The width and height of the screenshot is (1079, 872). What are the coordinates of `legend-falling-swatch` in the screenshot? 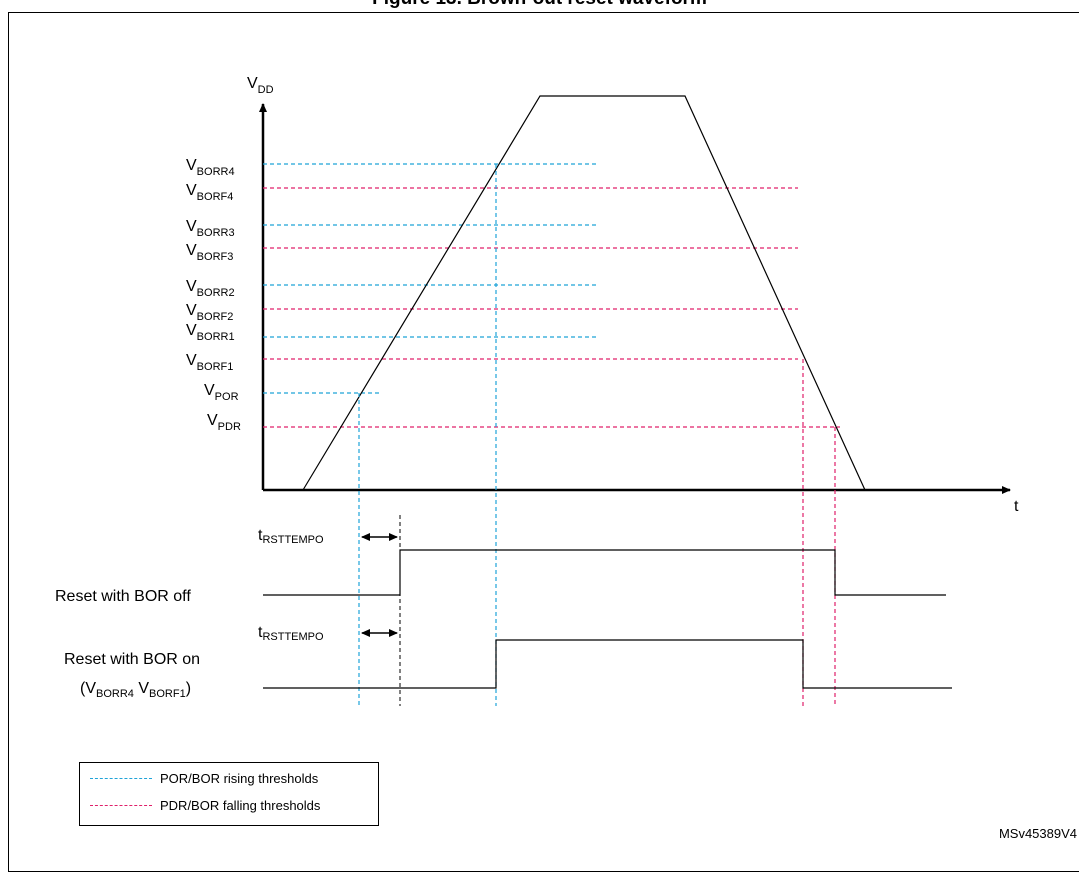 It's located at (121, 805).